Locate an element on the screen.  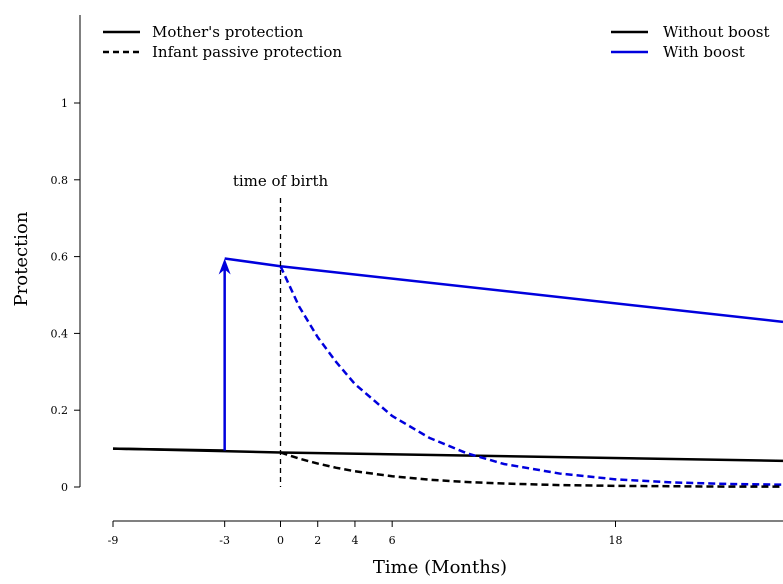
legend-dashed-label: Infant passive protection is located at coordinates (247, 52).